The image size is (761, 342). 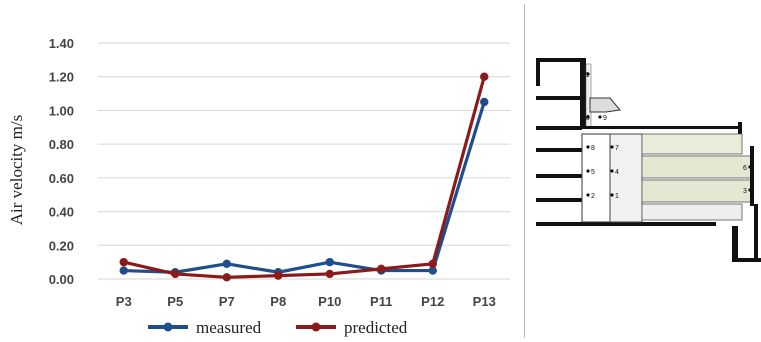 What do you see at coordinates (61, 245) in the screenshot?
I see `y-tick-label: 0.20` at bounding box center [61, 245].